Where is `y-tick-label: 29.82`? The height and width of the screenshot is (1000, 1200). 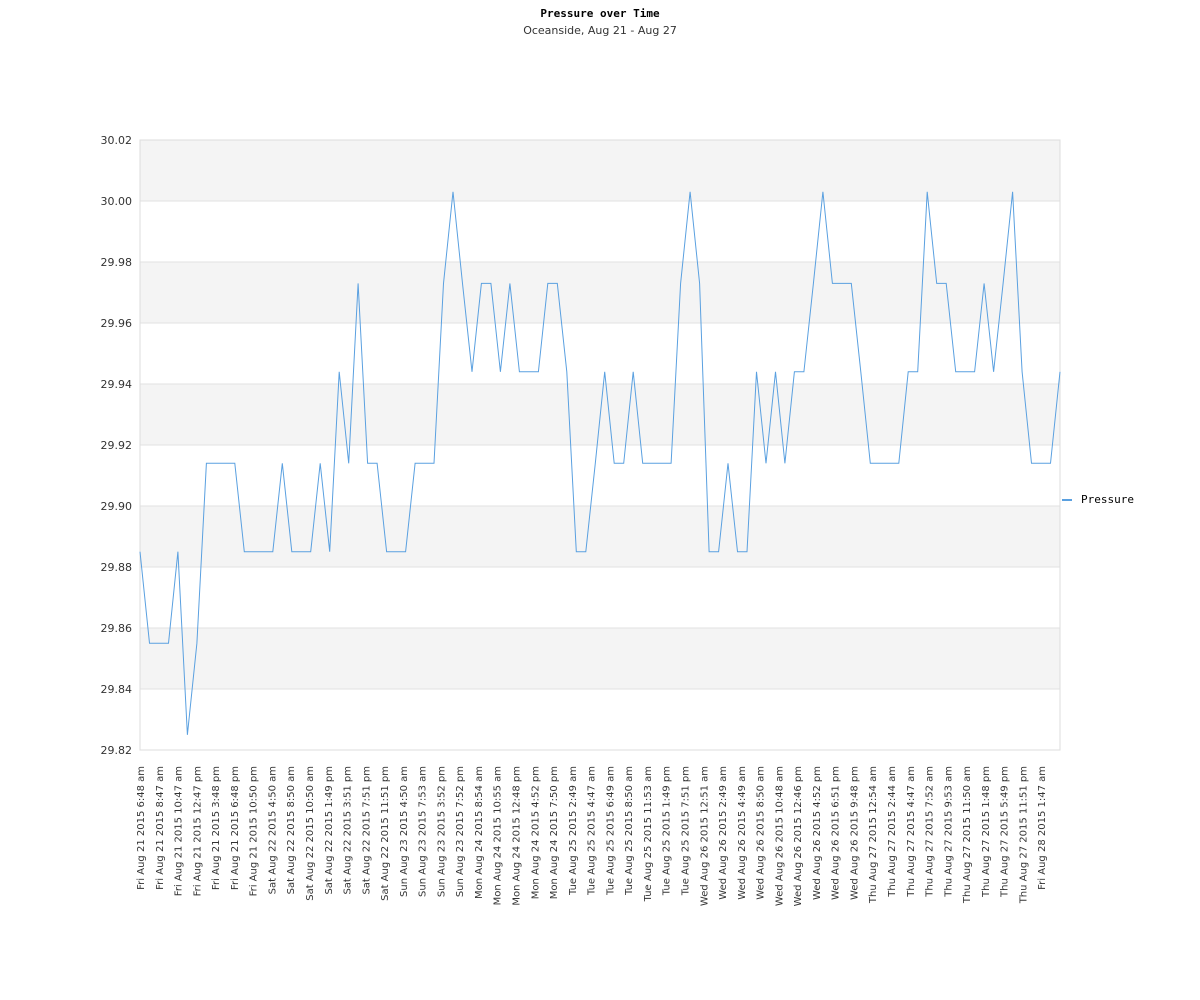
y-tick-label: 29.82 is located at coordinates (117, 750).